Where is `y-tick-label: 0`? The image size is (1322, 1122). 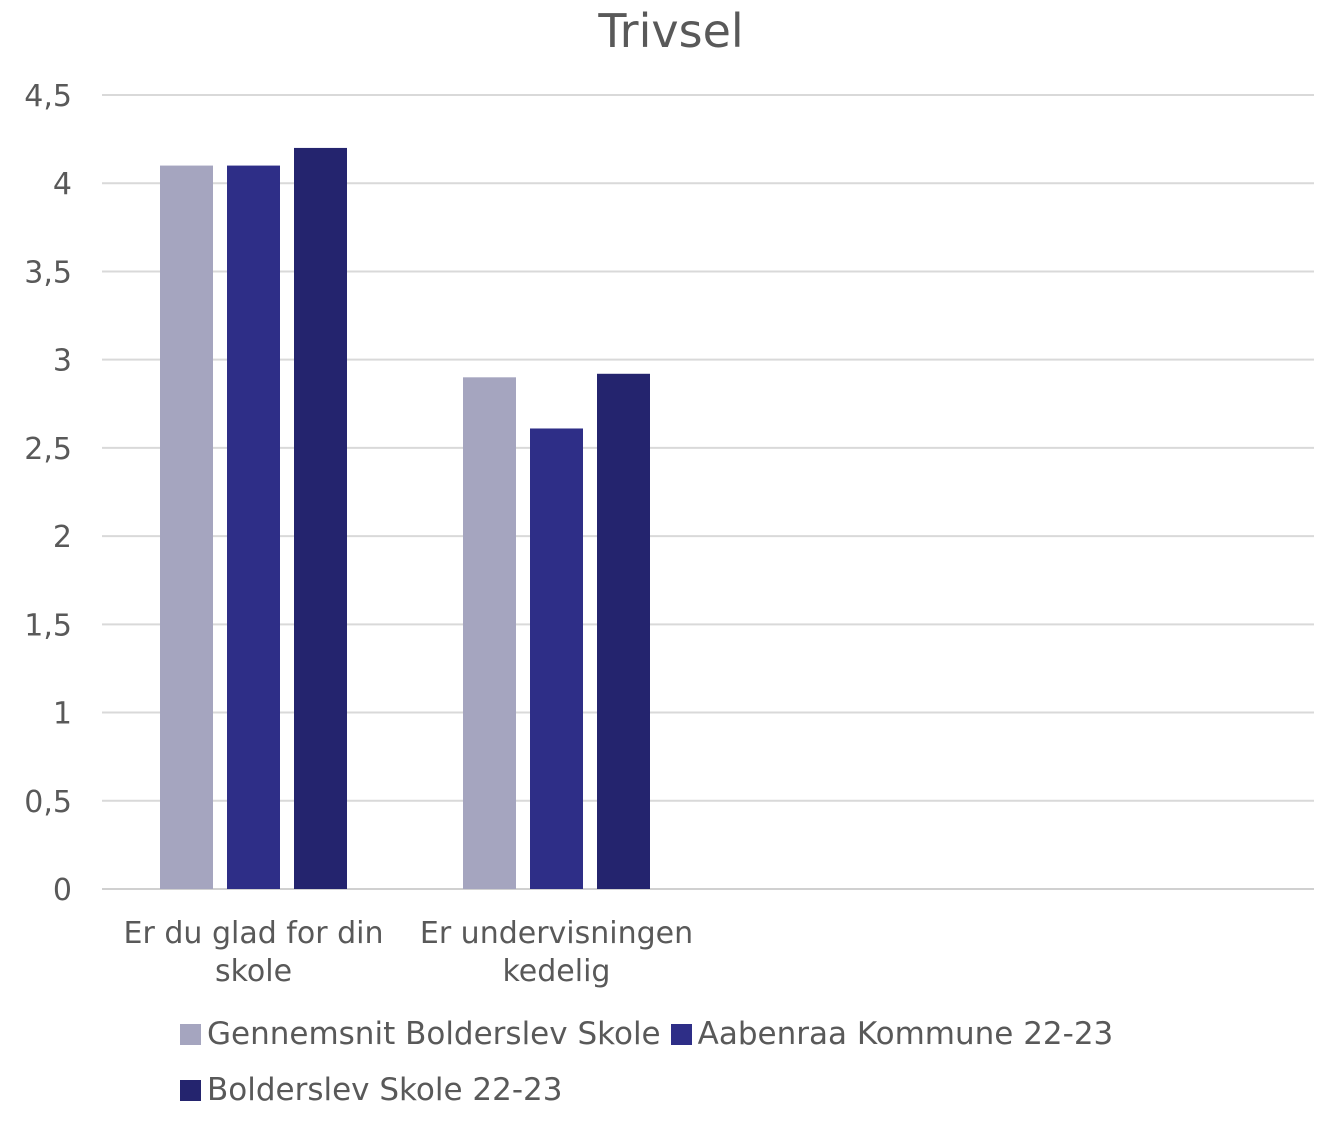 y-tick-label: 0 is located at coordinates (62, 890).